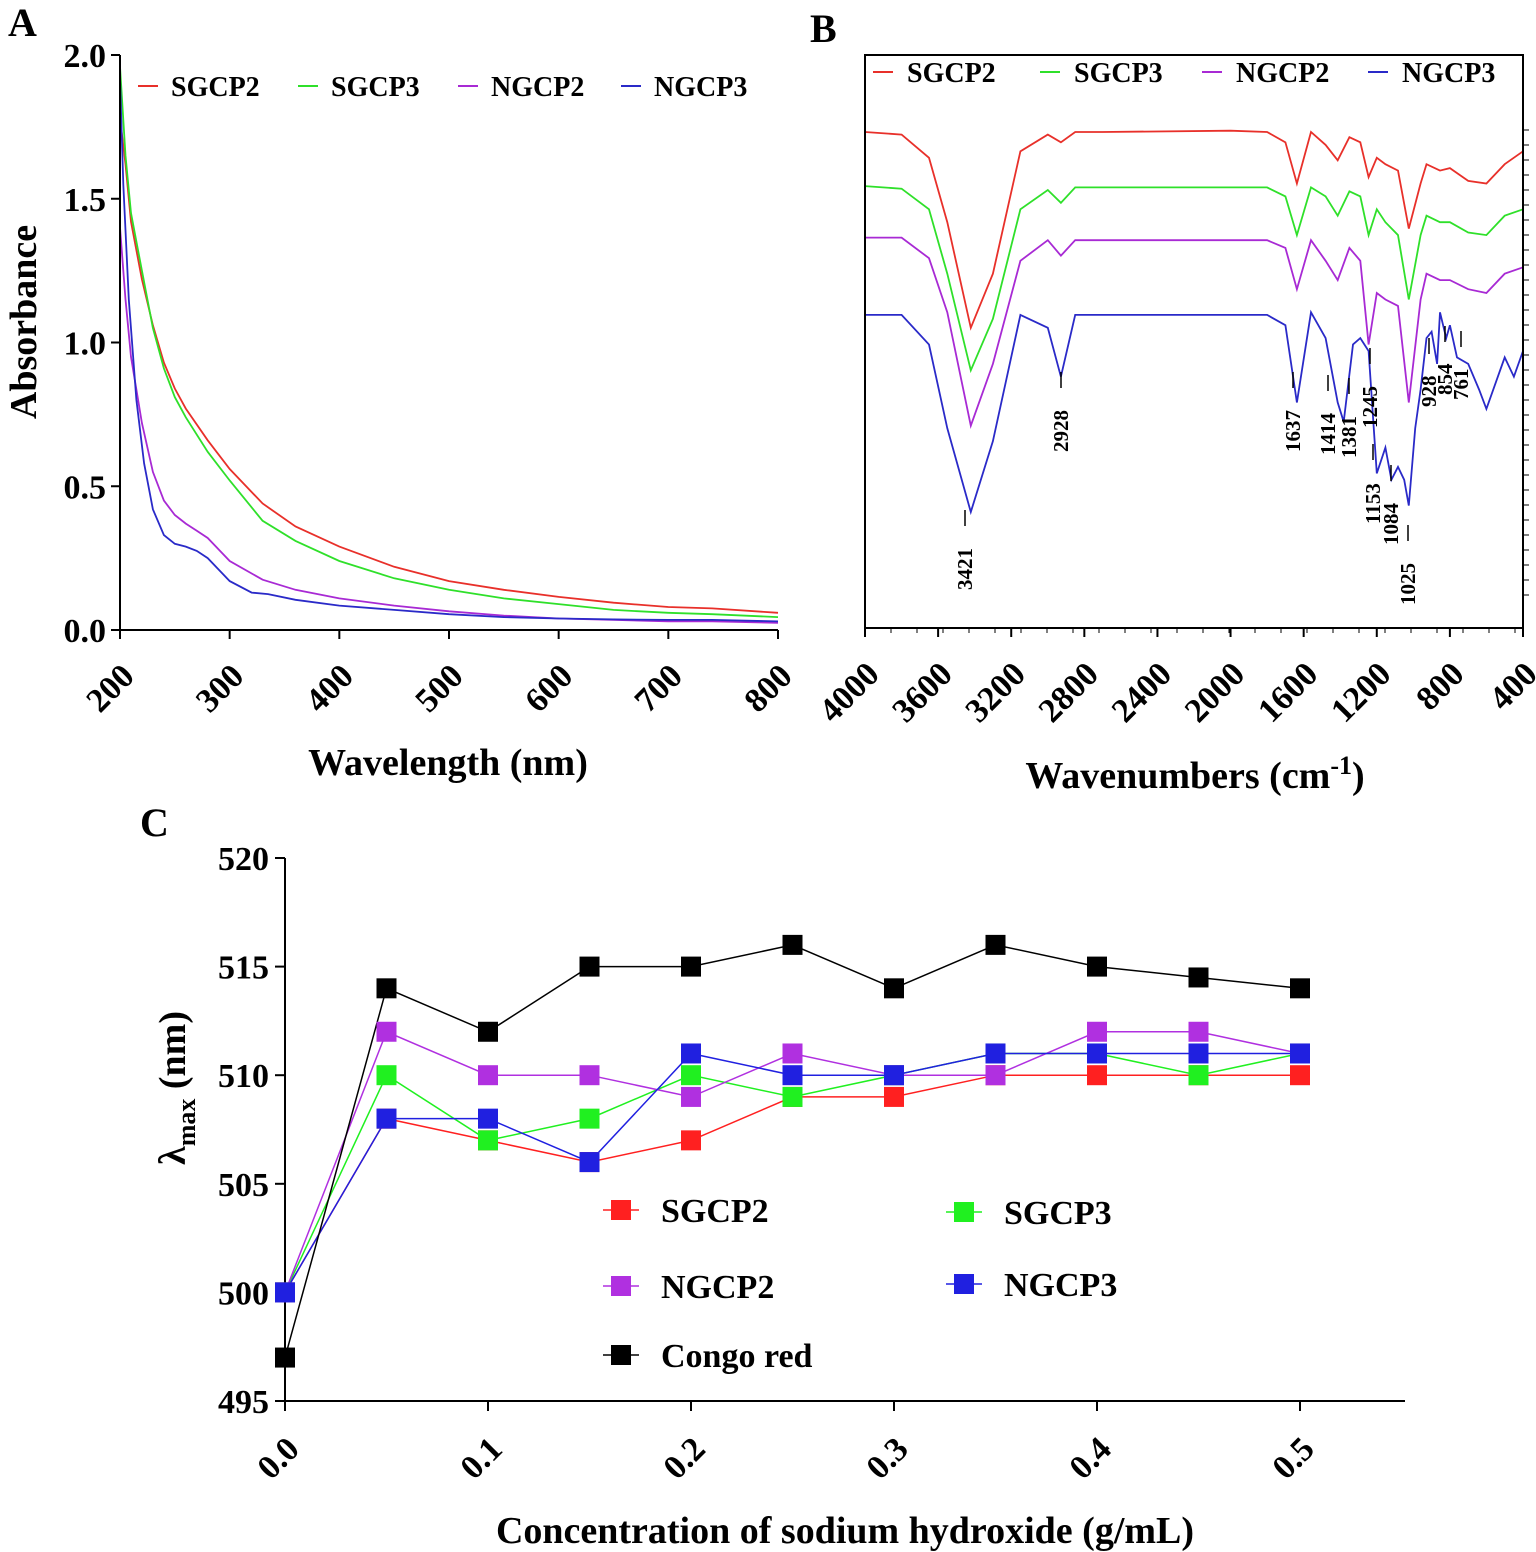  What do you see at coordinates (737, 1356) in the screenshot?
I see `panel-c-legend-label-congo-red: Congo red` at bounding box center [737, 1356].